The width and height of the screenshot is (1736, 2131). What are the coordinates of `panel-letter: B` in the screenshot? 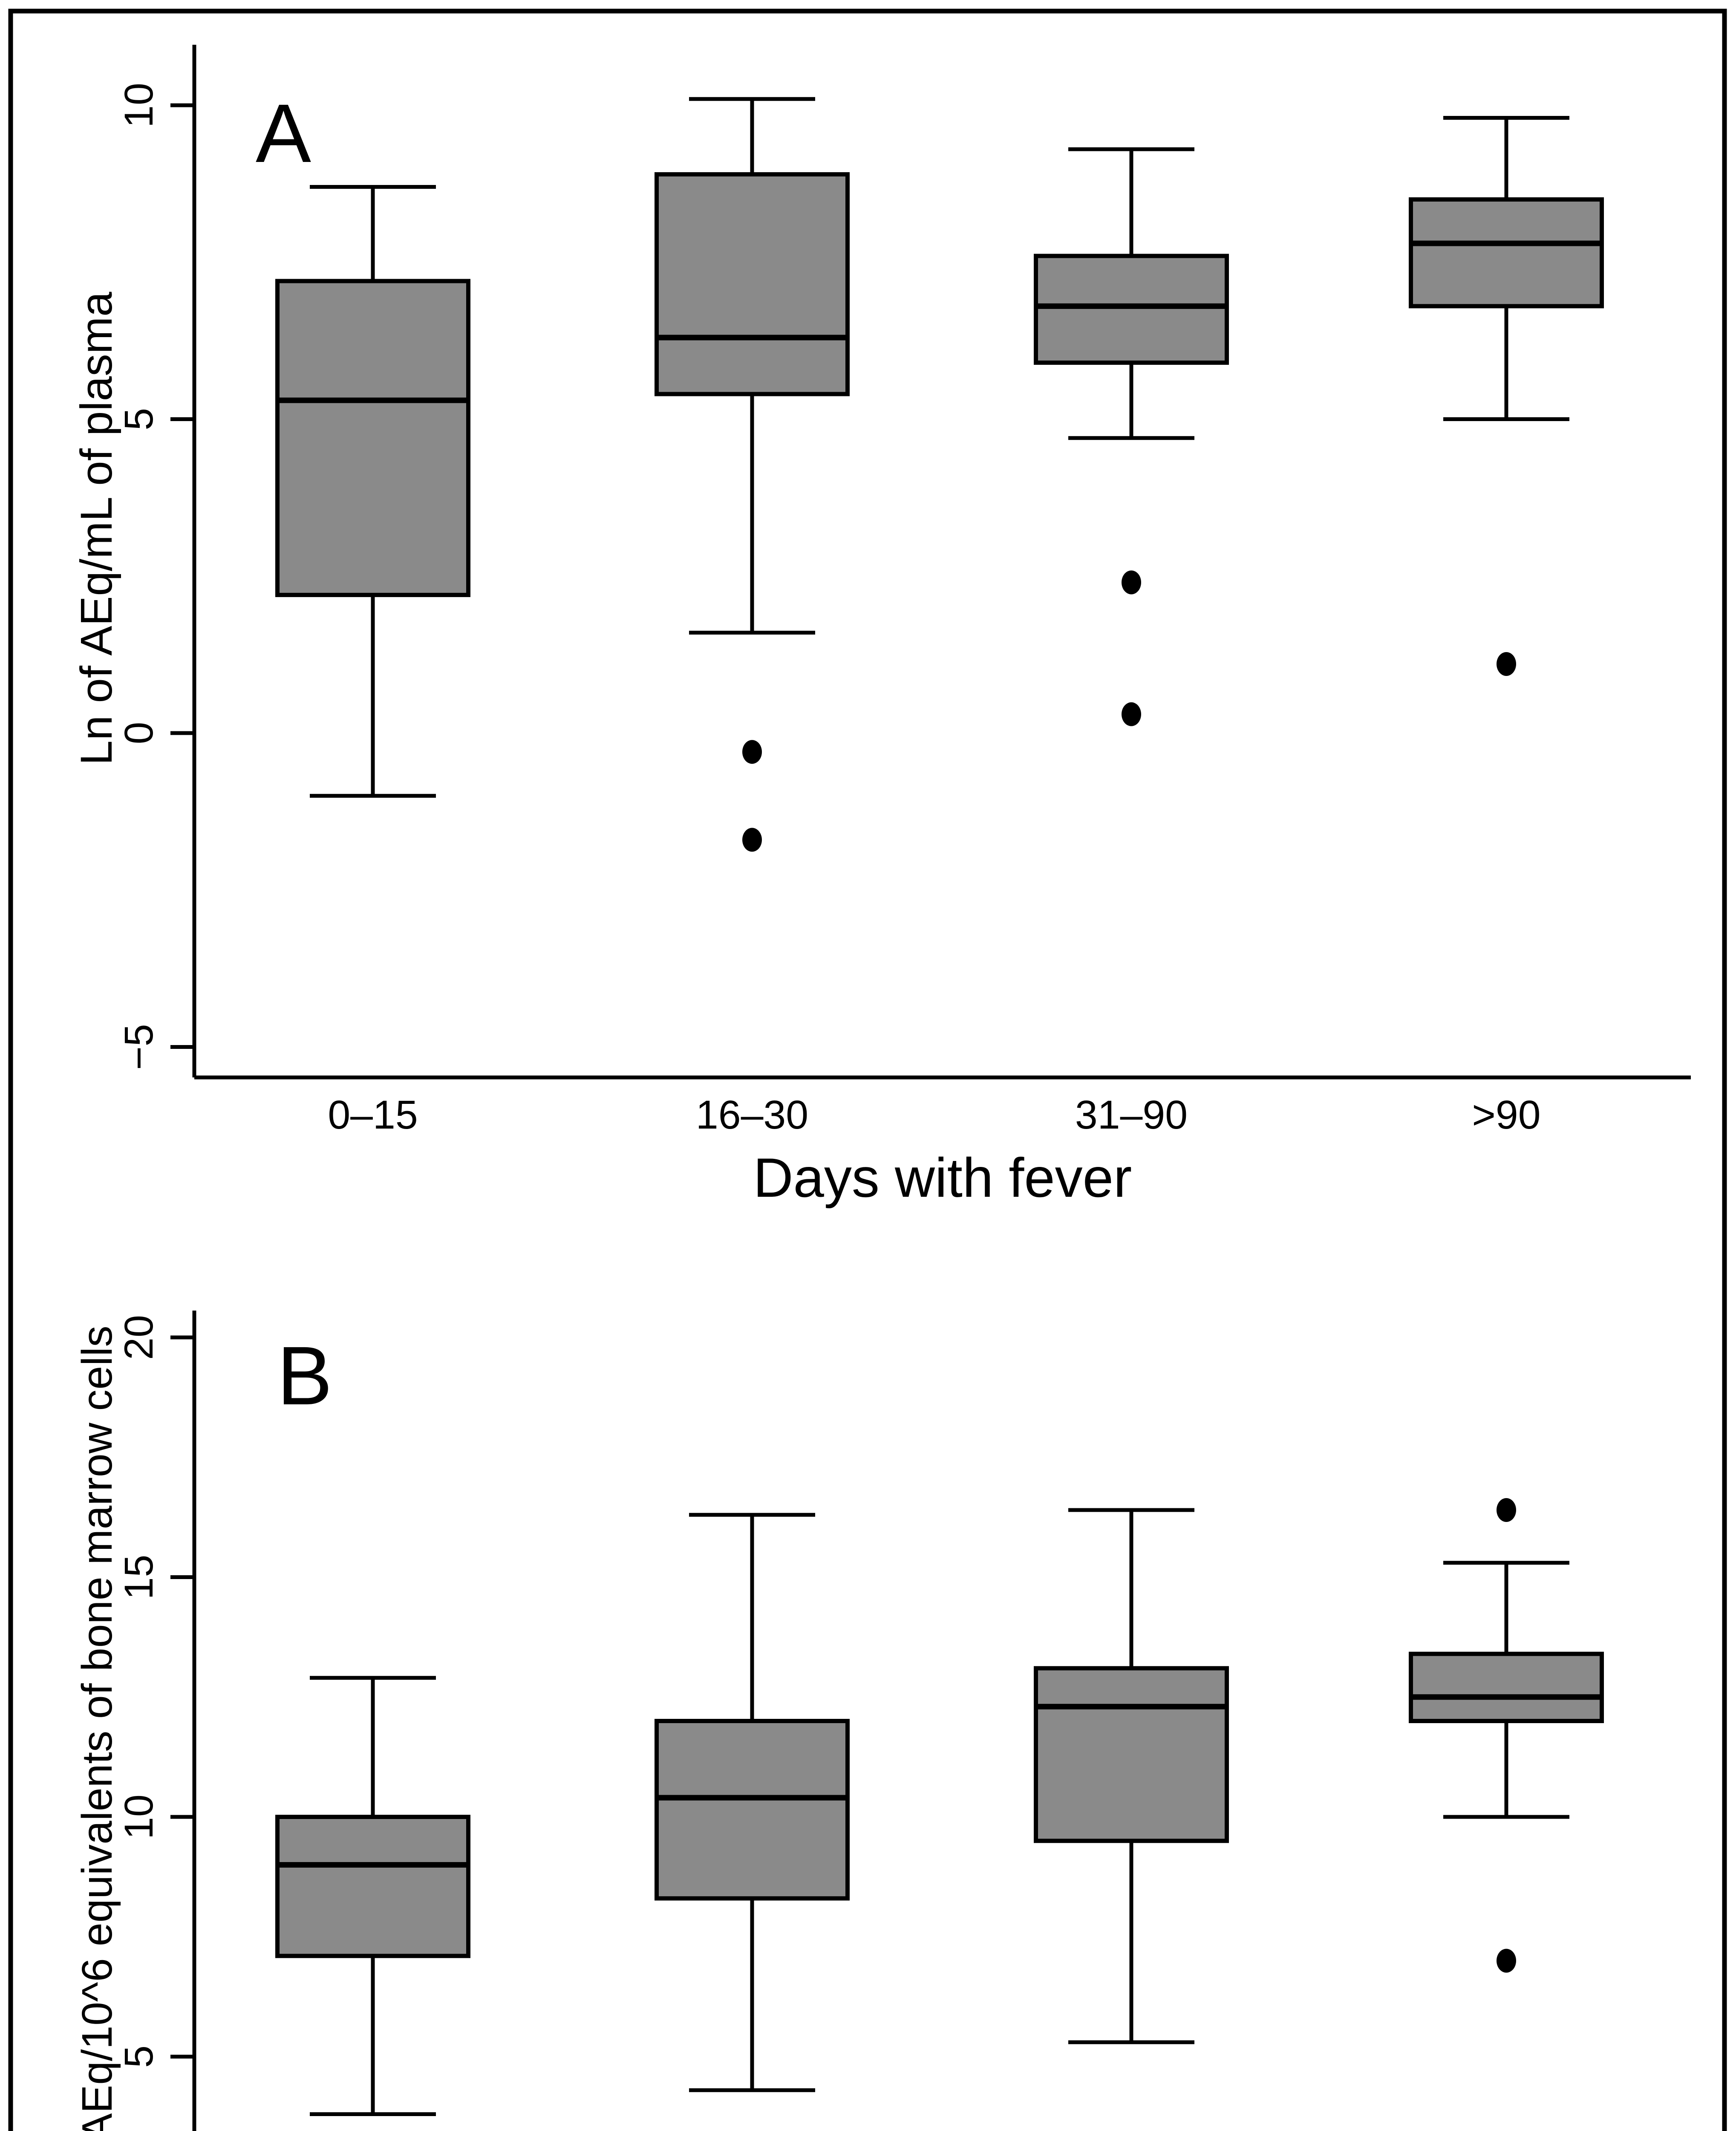 It's located at (304, 1375).